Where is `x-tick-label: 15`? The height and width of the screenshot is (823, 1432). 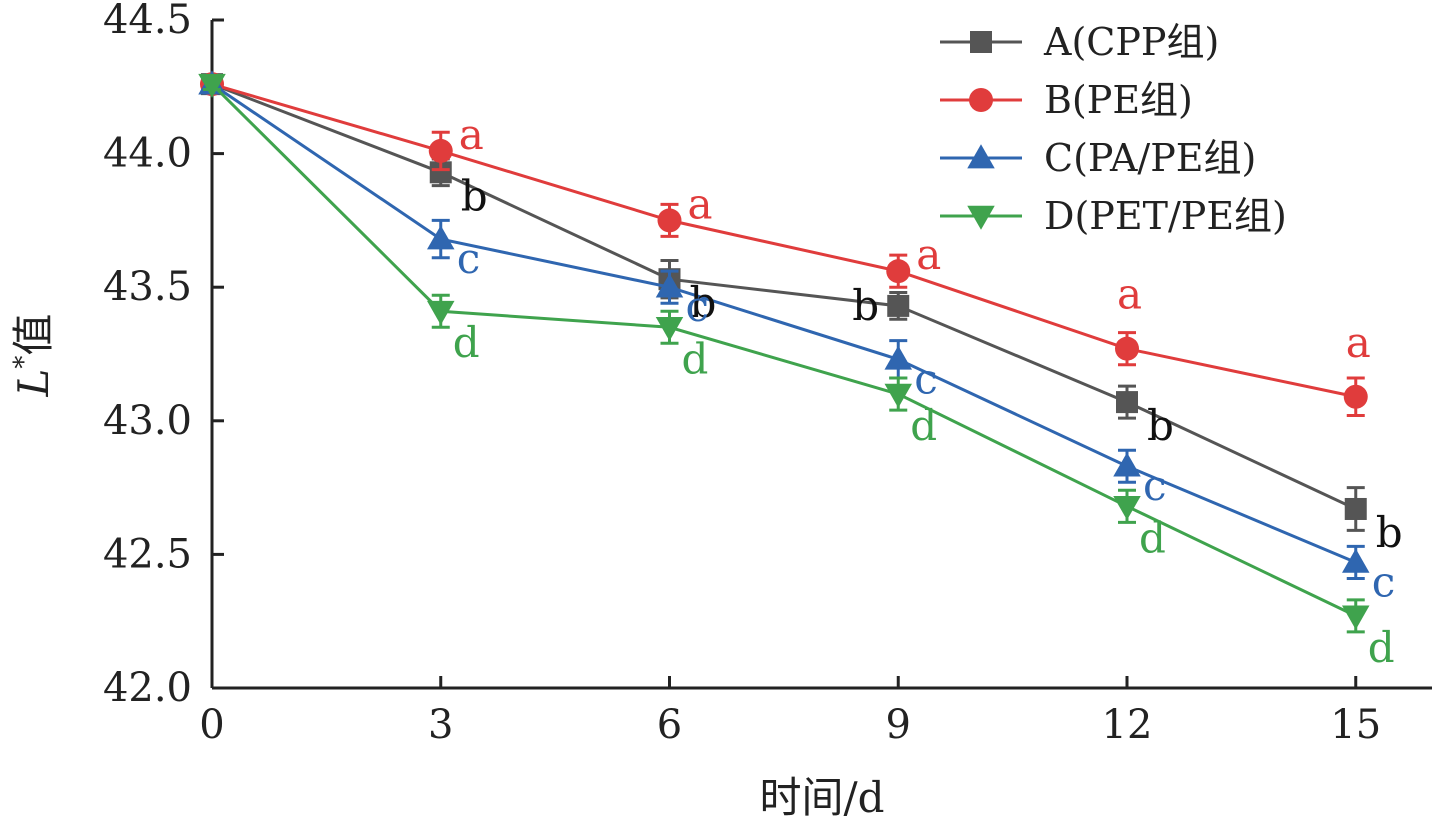 x-tick-label: 15 is located at coordinates (1355, 725).